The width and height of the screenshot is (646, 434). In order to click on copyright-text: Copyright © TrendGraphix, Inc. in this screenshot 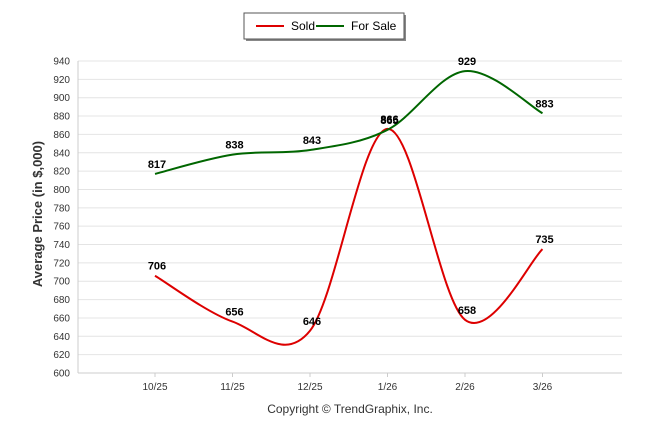, I will do `click(350, 409)`.